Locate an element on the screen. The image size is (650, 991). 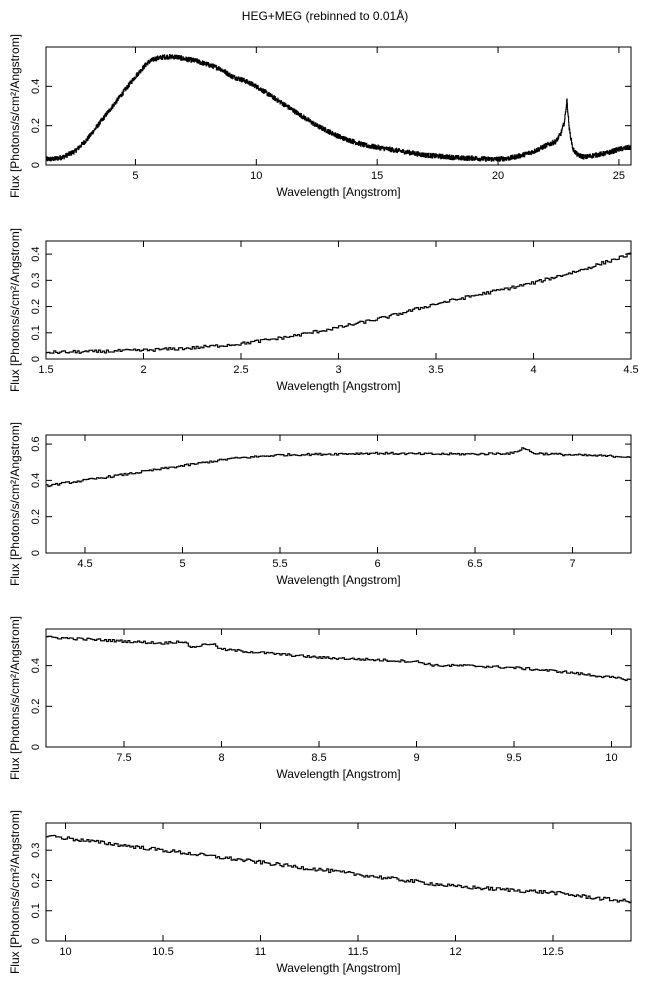
x-tick-label: 2.5 is located at coordinates (240, 370).